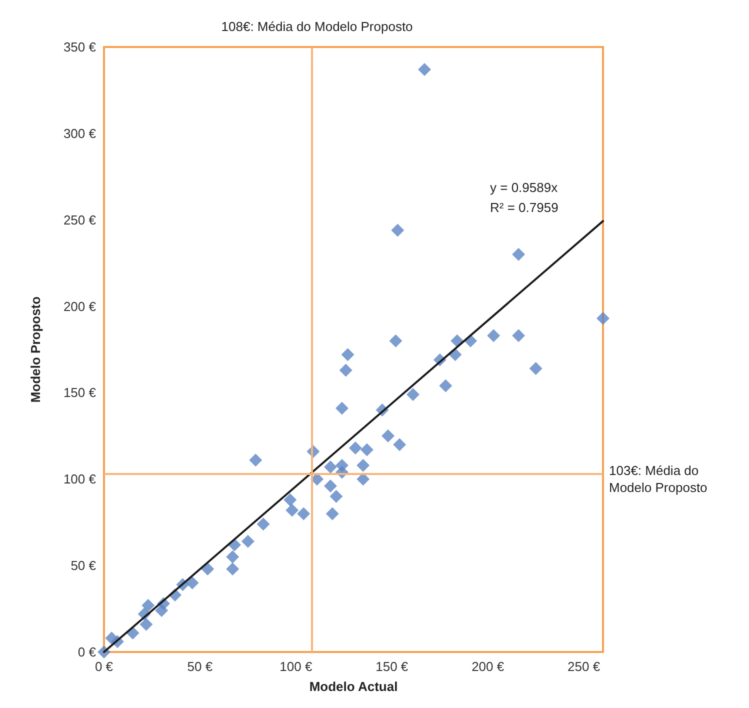  I want to click on y-tick-label: 50 €, so click(83, 566).